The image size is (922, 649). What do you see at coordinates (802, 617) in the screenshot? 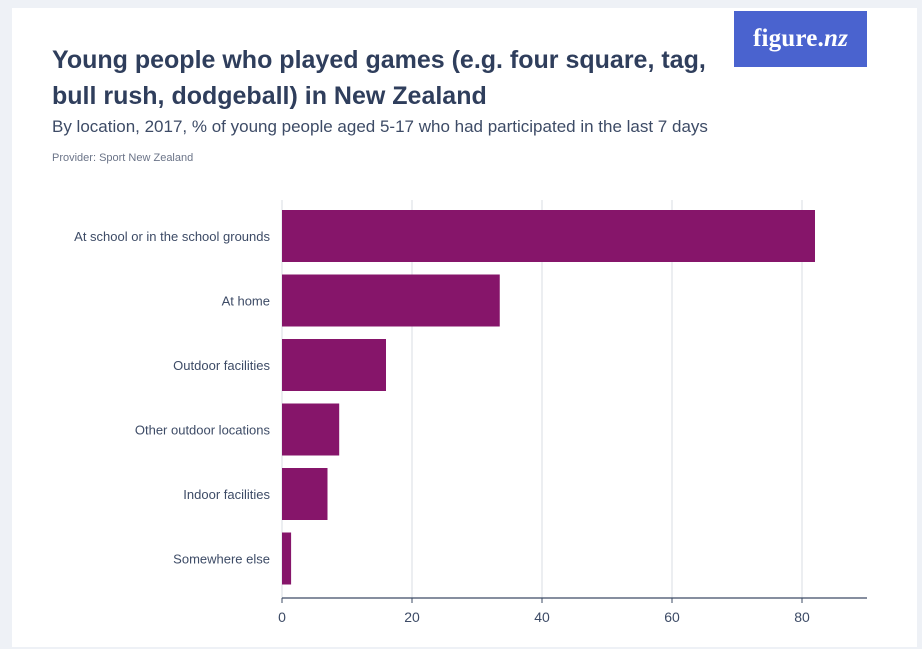
I see `x-tick-label-80: 80` at bounding box center [802, 617].